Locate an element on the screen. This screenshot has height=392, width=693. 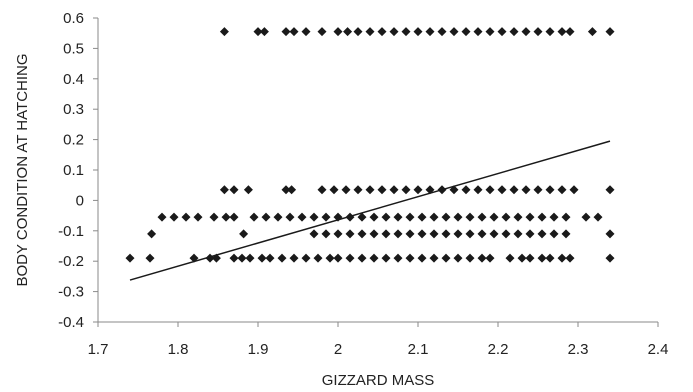
x-tick-label: 1.9 is located at coordinates (258, 349).